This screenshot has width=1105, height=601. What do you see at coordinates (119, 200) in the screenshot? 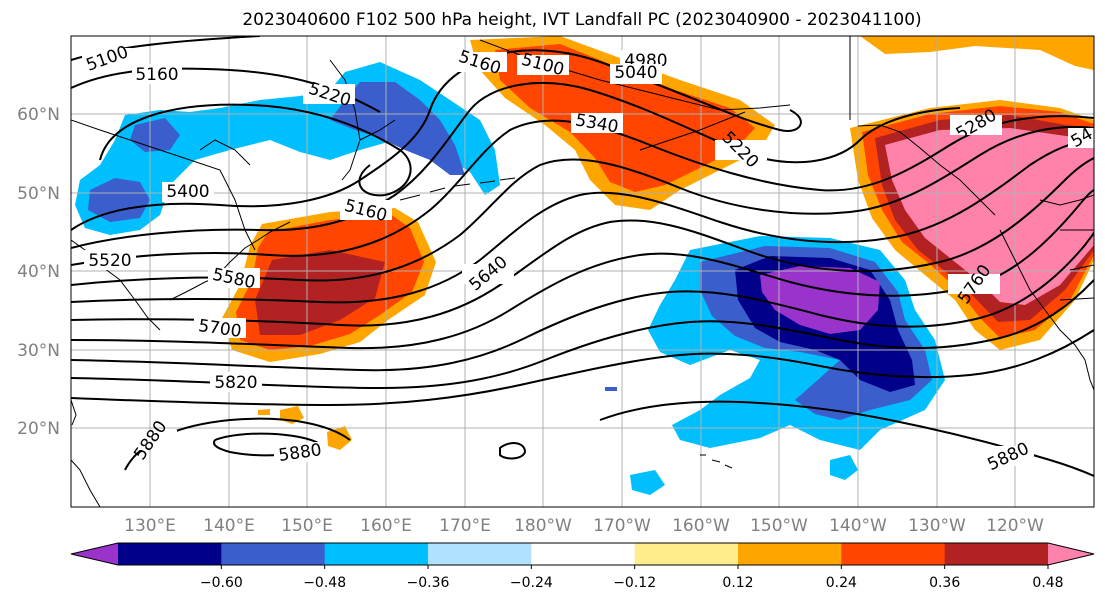
I see `ivt-negative-north-west` at bounding box center [119, 200].